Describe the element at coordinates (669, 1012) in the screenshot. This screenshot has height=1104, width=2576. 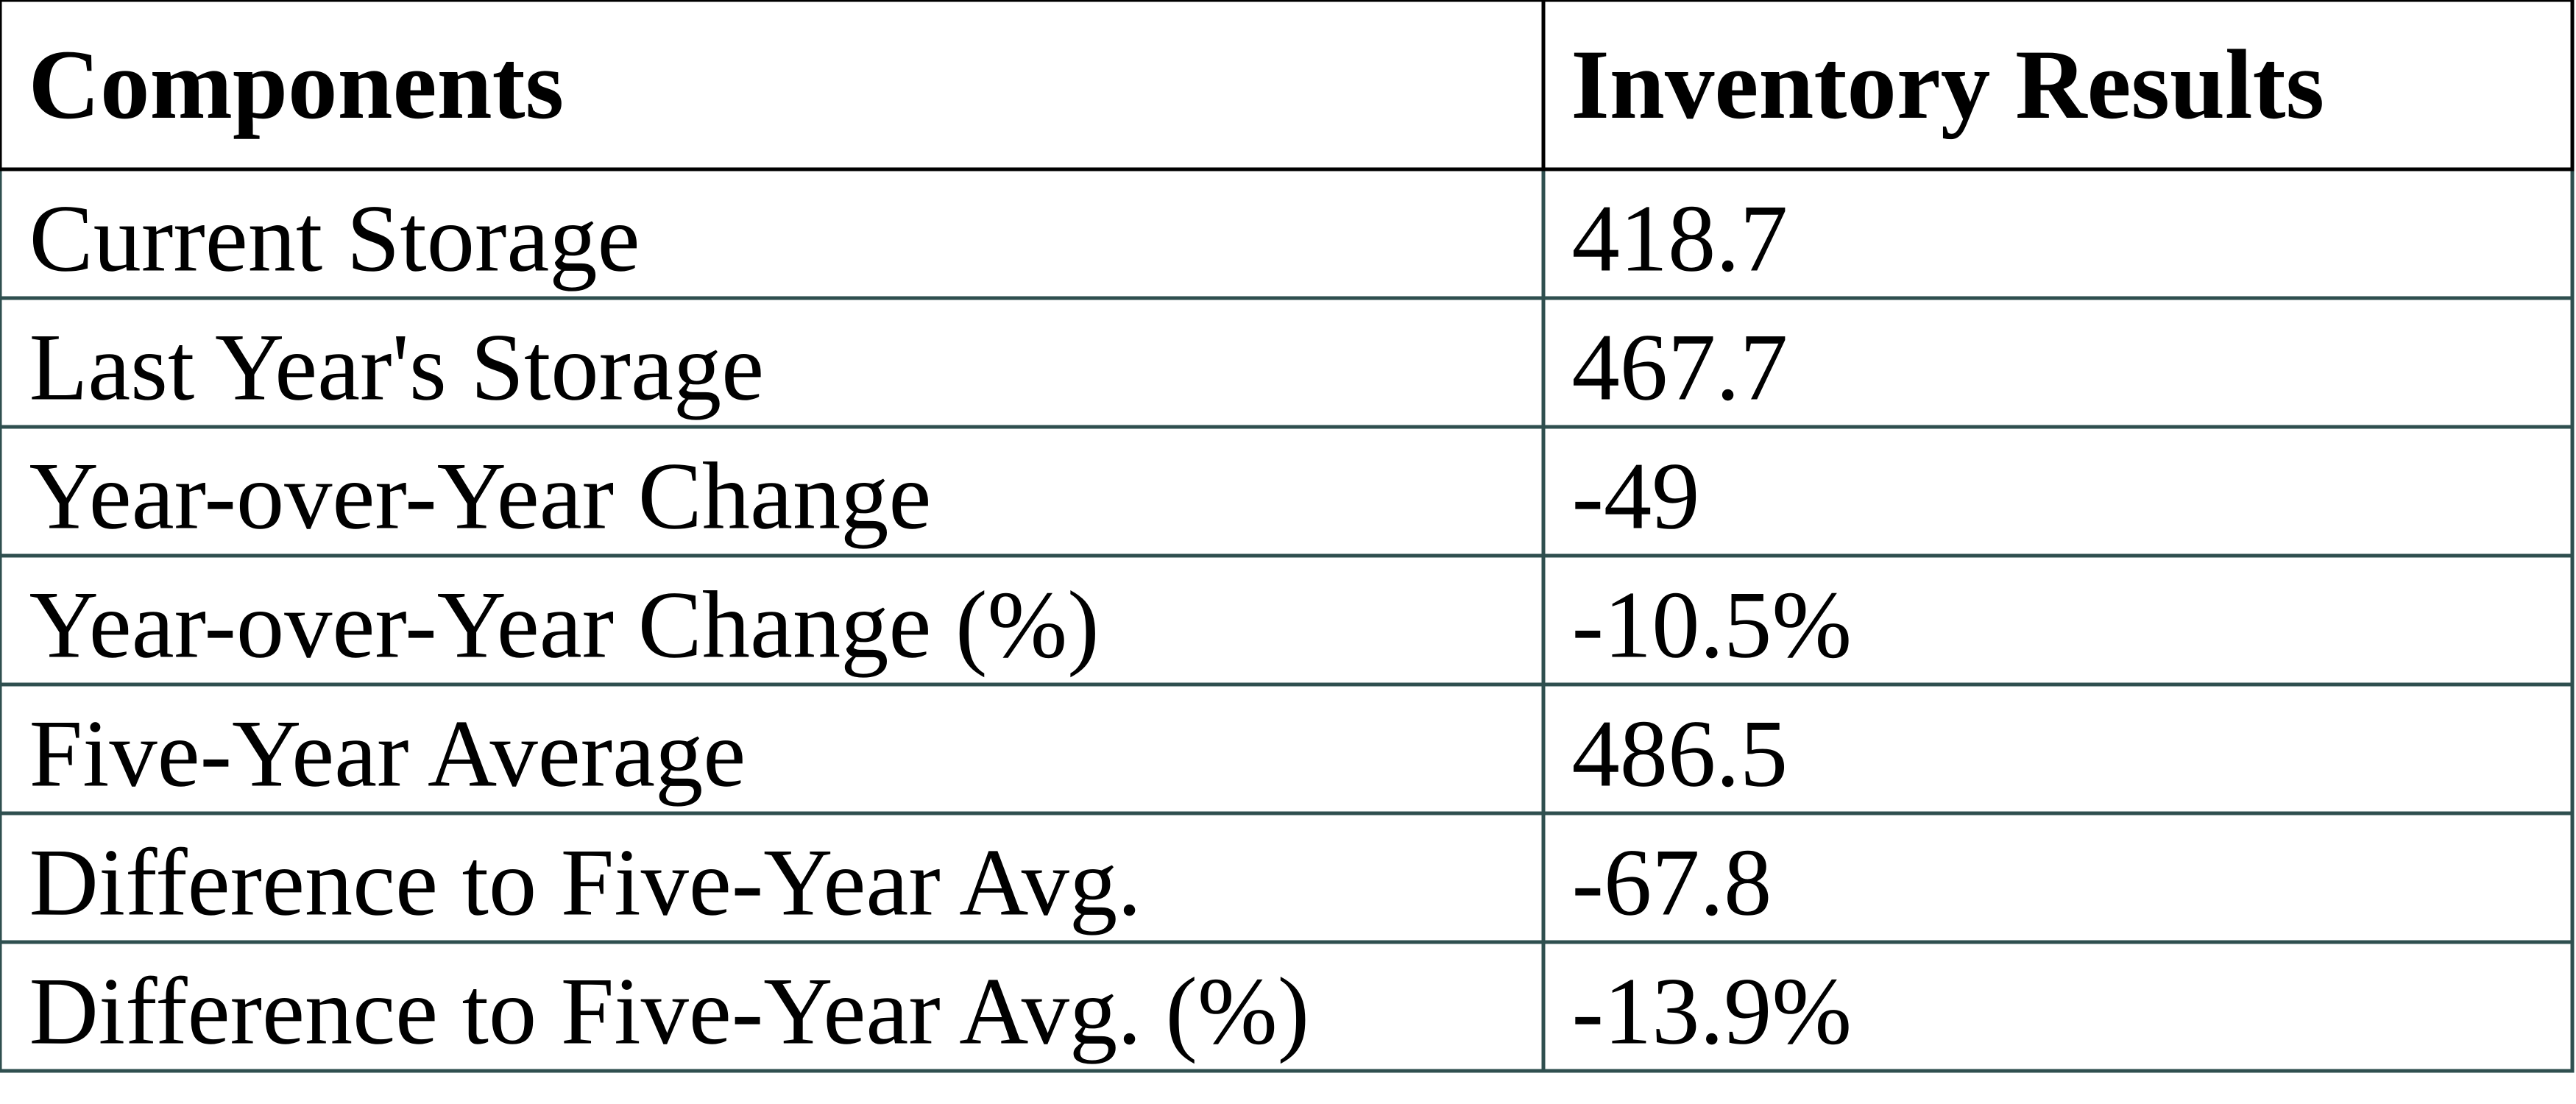
I see `svg-text:Difference to Five-Year Avg. (: Difference to Five-Year Avg. (%)` at that location.